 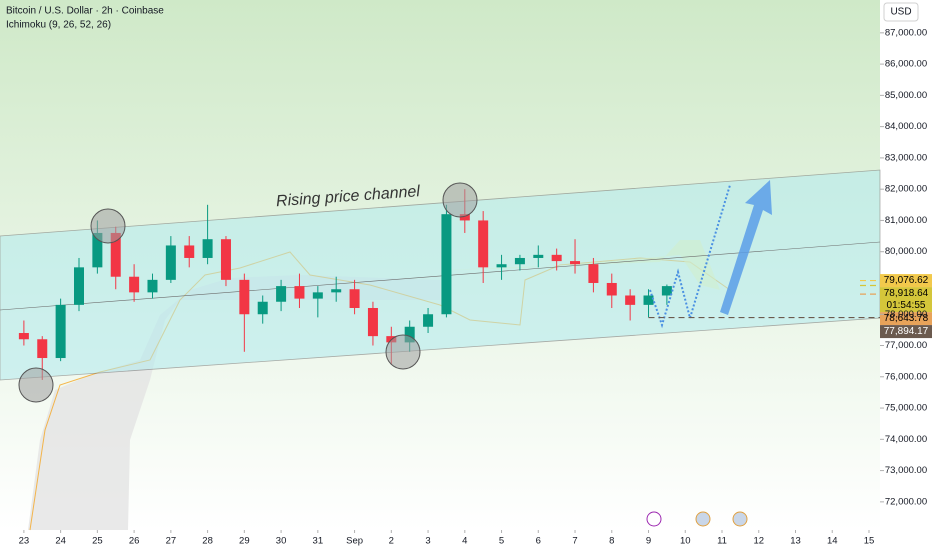 I want to click on countdown: 01:54:55, so click(x=906, y=305).